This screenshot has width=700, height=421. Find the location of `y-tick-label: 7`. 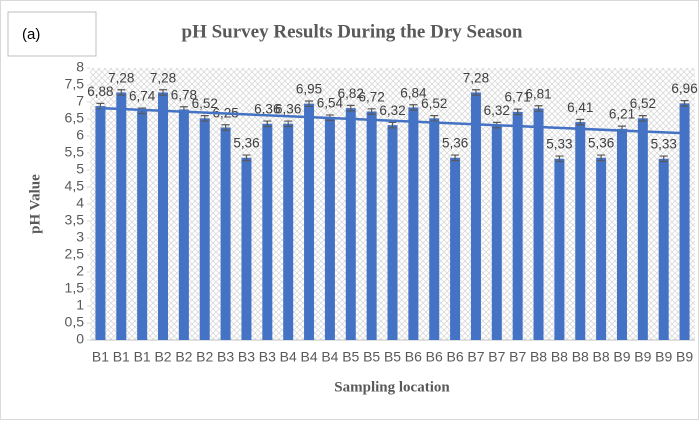

y-tick-label: 7 is located at coordinates (80, 101).